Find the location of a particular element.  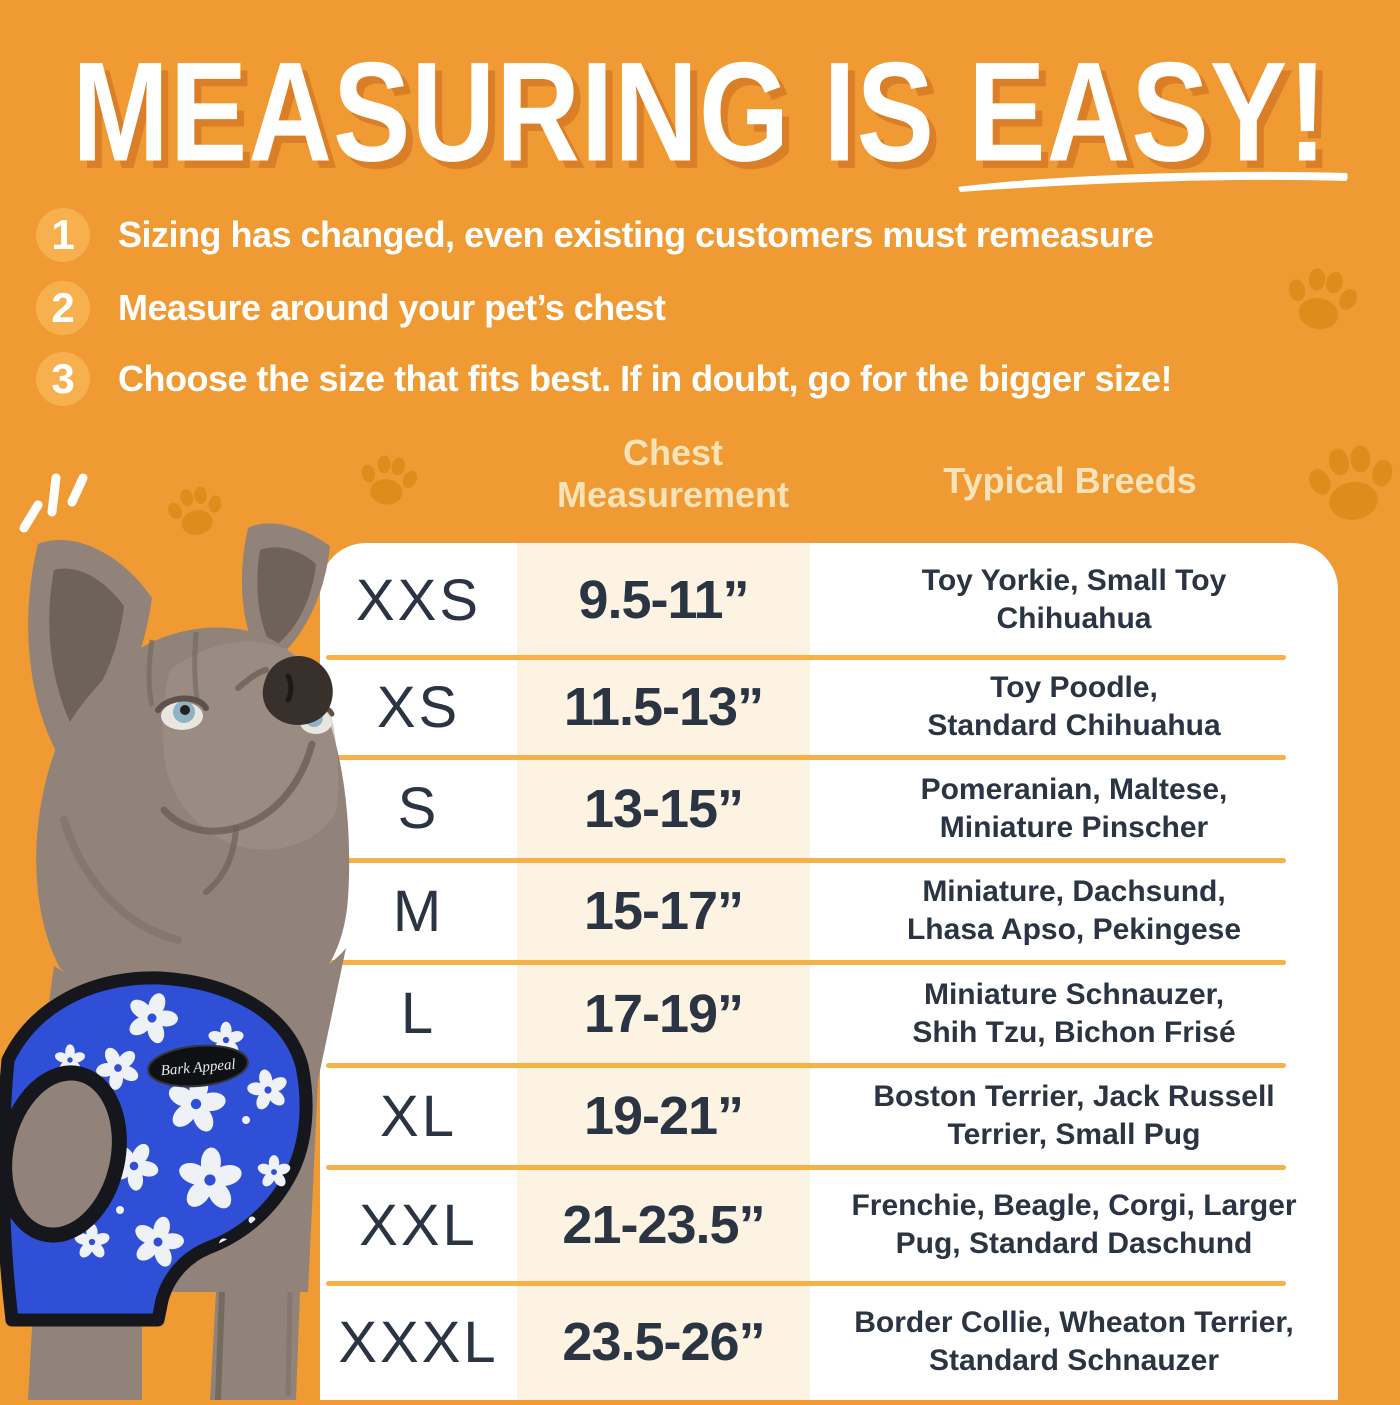

harness-brand-label: Bark Appeal is located at coordinates (198, 1066).